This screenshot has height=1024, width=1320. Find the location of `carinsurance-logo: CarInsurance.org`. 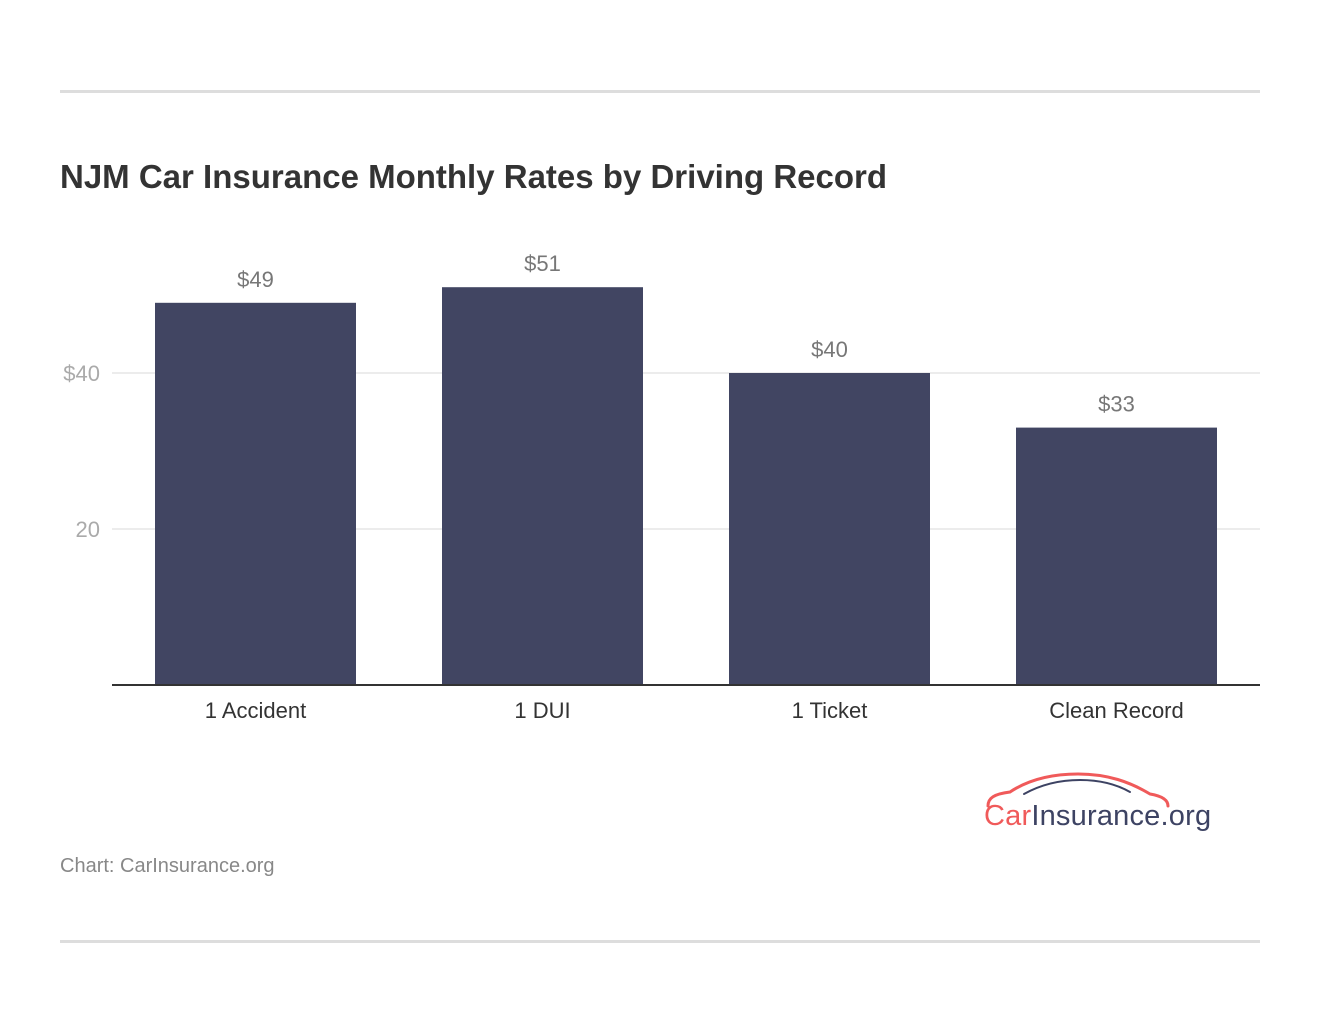

carinsurance-logo: CarInsurance.org is located at coordinates (1100, 805).